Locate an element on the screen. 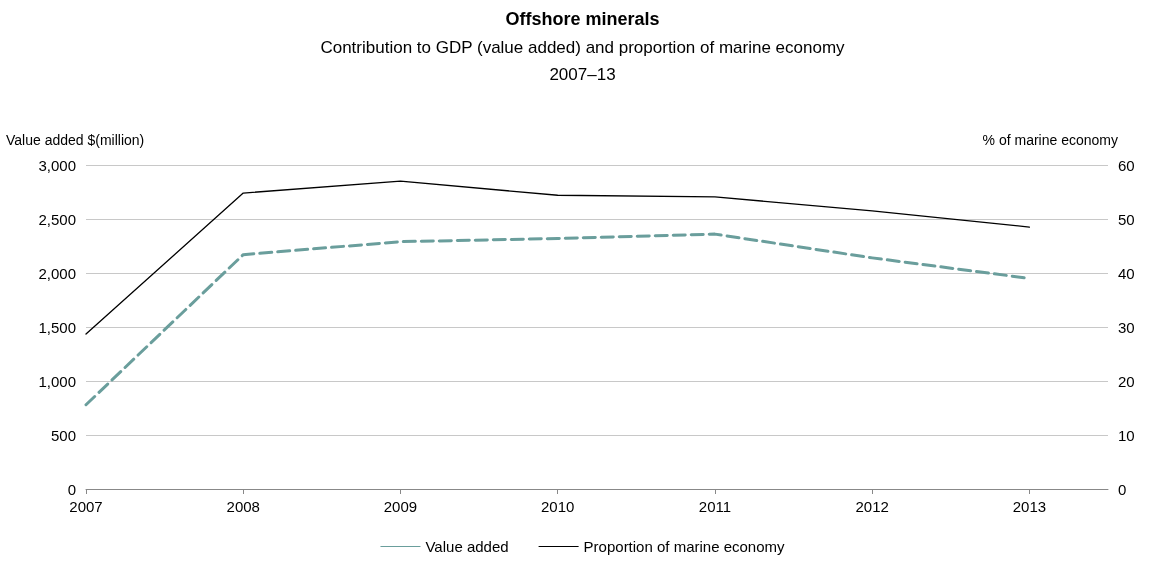 This screenshot has width=1165, height=567. y2-tick-label: 20 is located at coordinates (1126, 381).